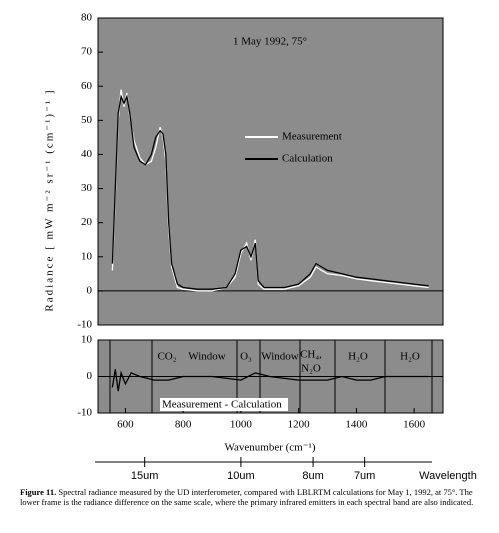 The width and height of the screenshot is (499, 533). What do you see at coordinates (356, 425) in the screenshot?
I see `x-tick-label: 1400` at bounding box center [356, 425].